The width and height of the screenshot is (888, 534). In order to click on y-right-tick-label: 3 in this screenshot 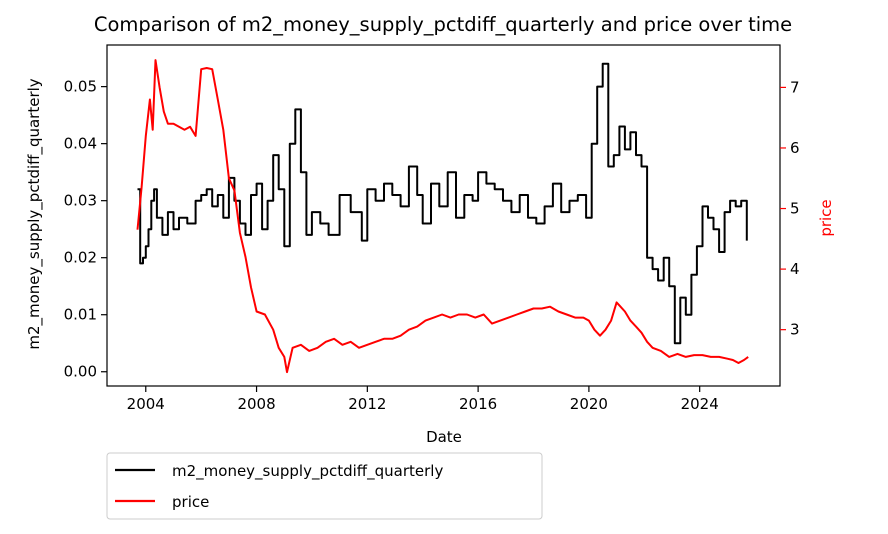, I will do `click(795, 330)`.